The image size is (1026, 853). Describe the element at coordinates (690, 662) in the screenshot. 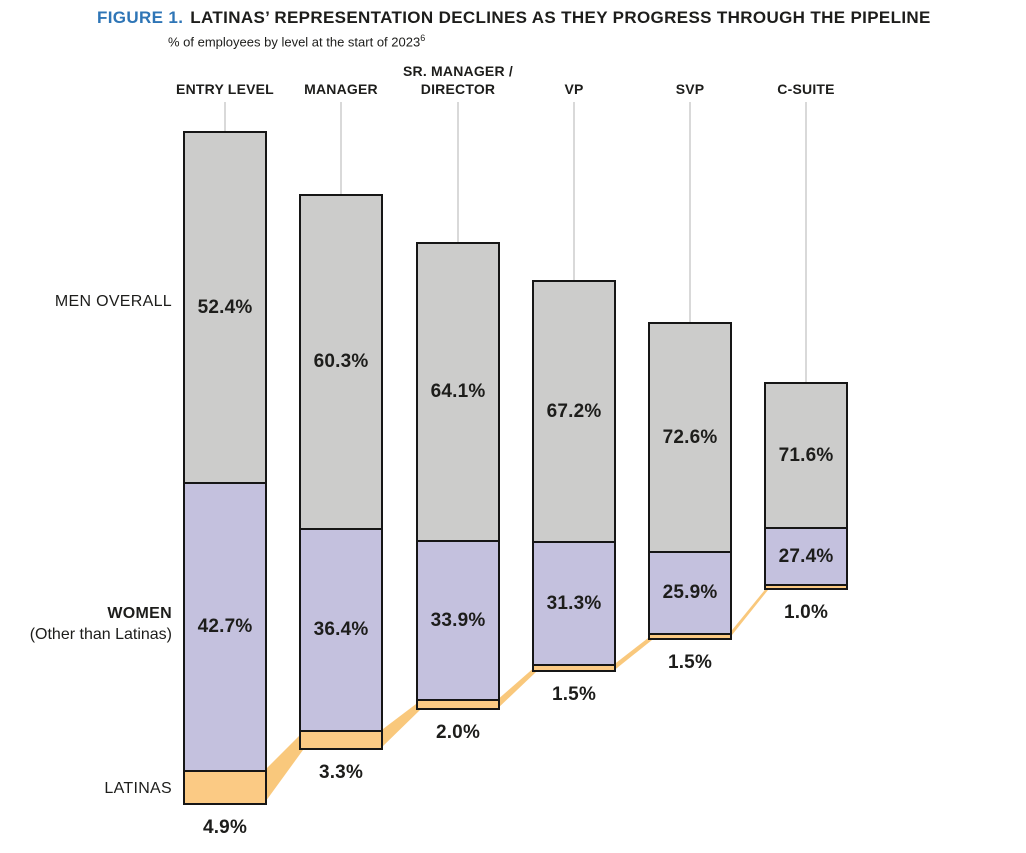

I see `value-label-latinas-svp: 1.5%` at that location.